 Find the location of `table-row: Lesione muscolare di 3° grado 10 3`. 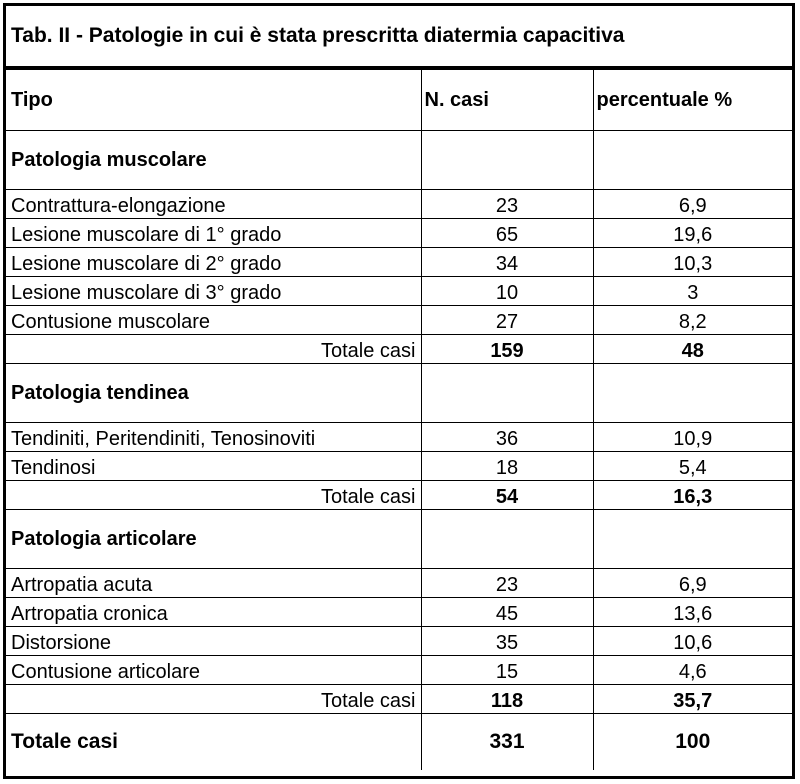

table-row: Lesione muscolare di 3° grado 10 3 is located at coordinates (399, 291).